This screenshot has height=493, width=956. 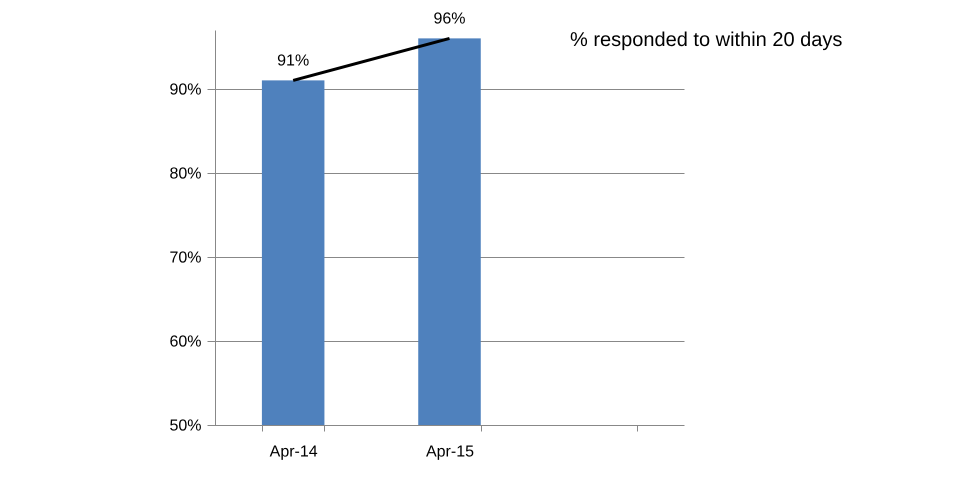 I want to click on y-tick-label: 70%, so click(x=185, y=257).